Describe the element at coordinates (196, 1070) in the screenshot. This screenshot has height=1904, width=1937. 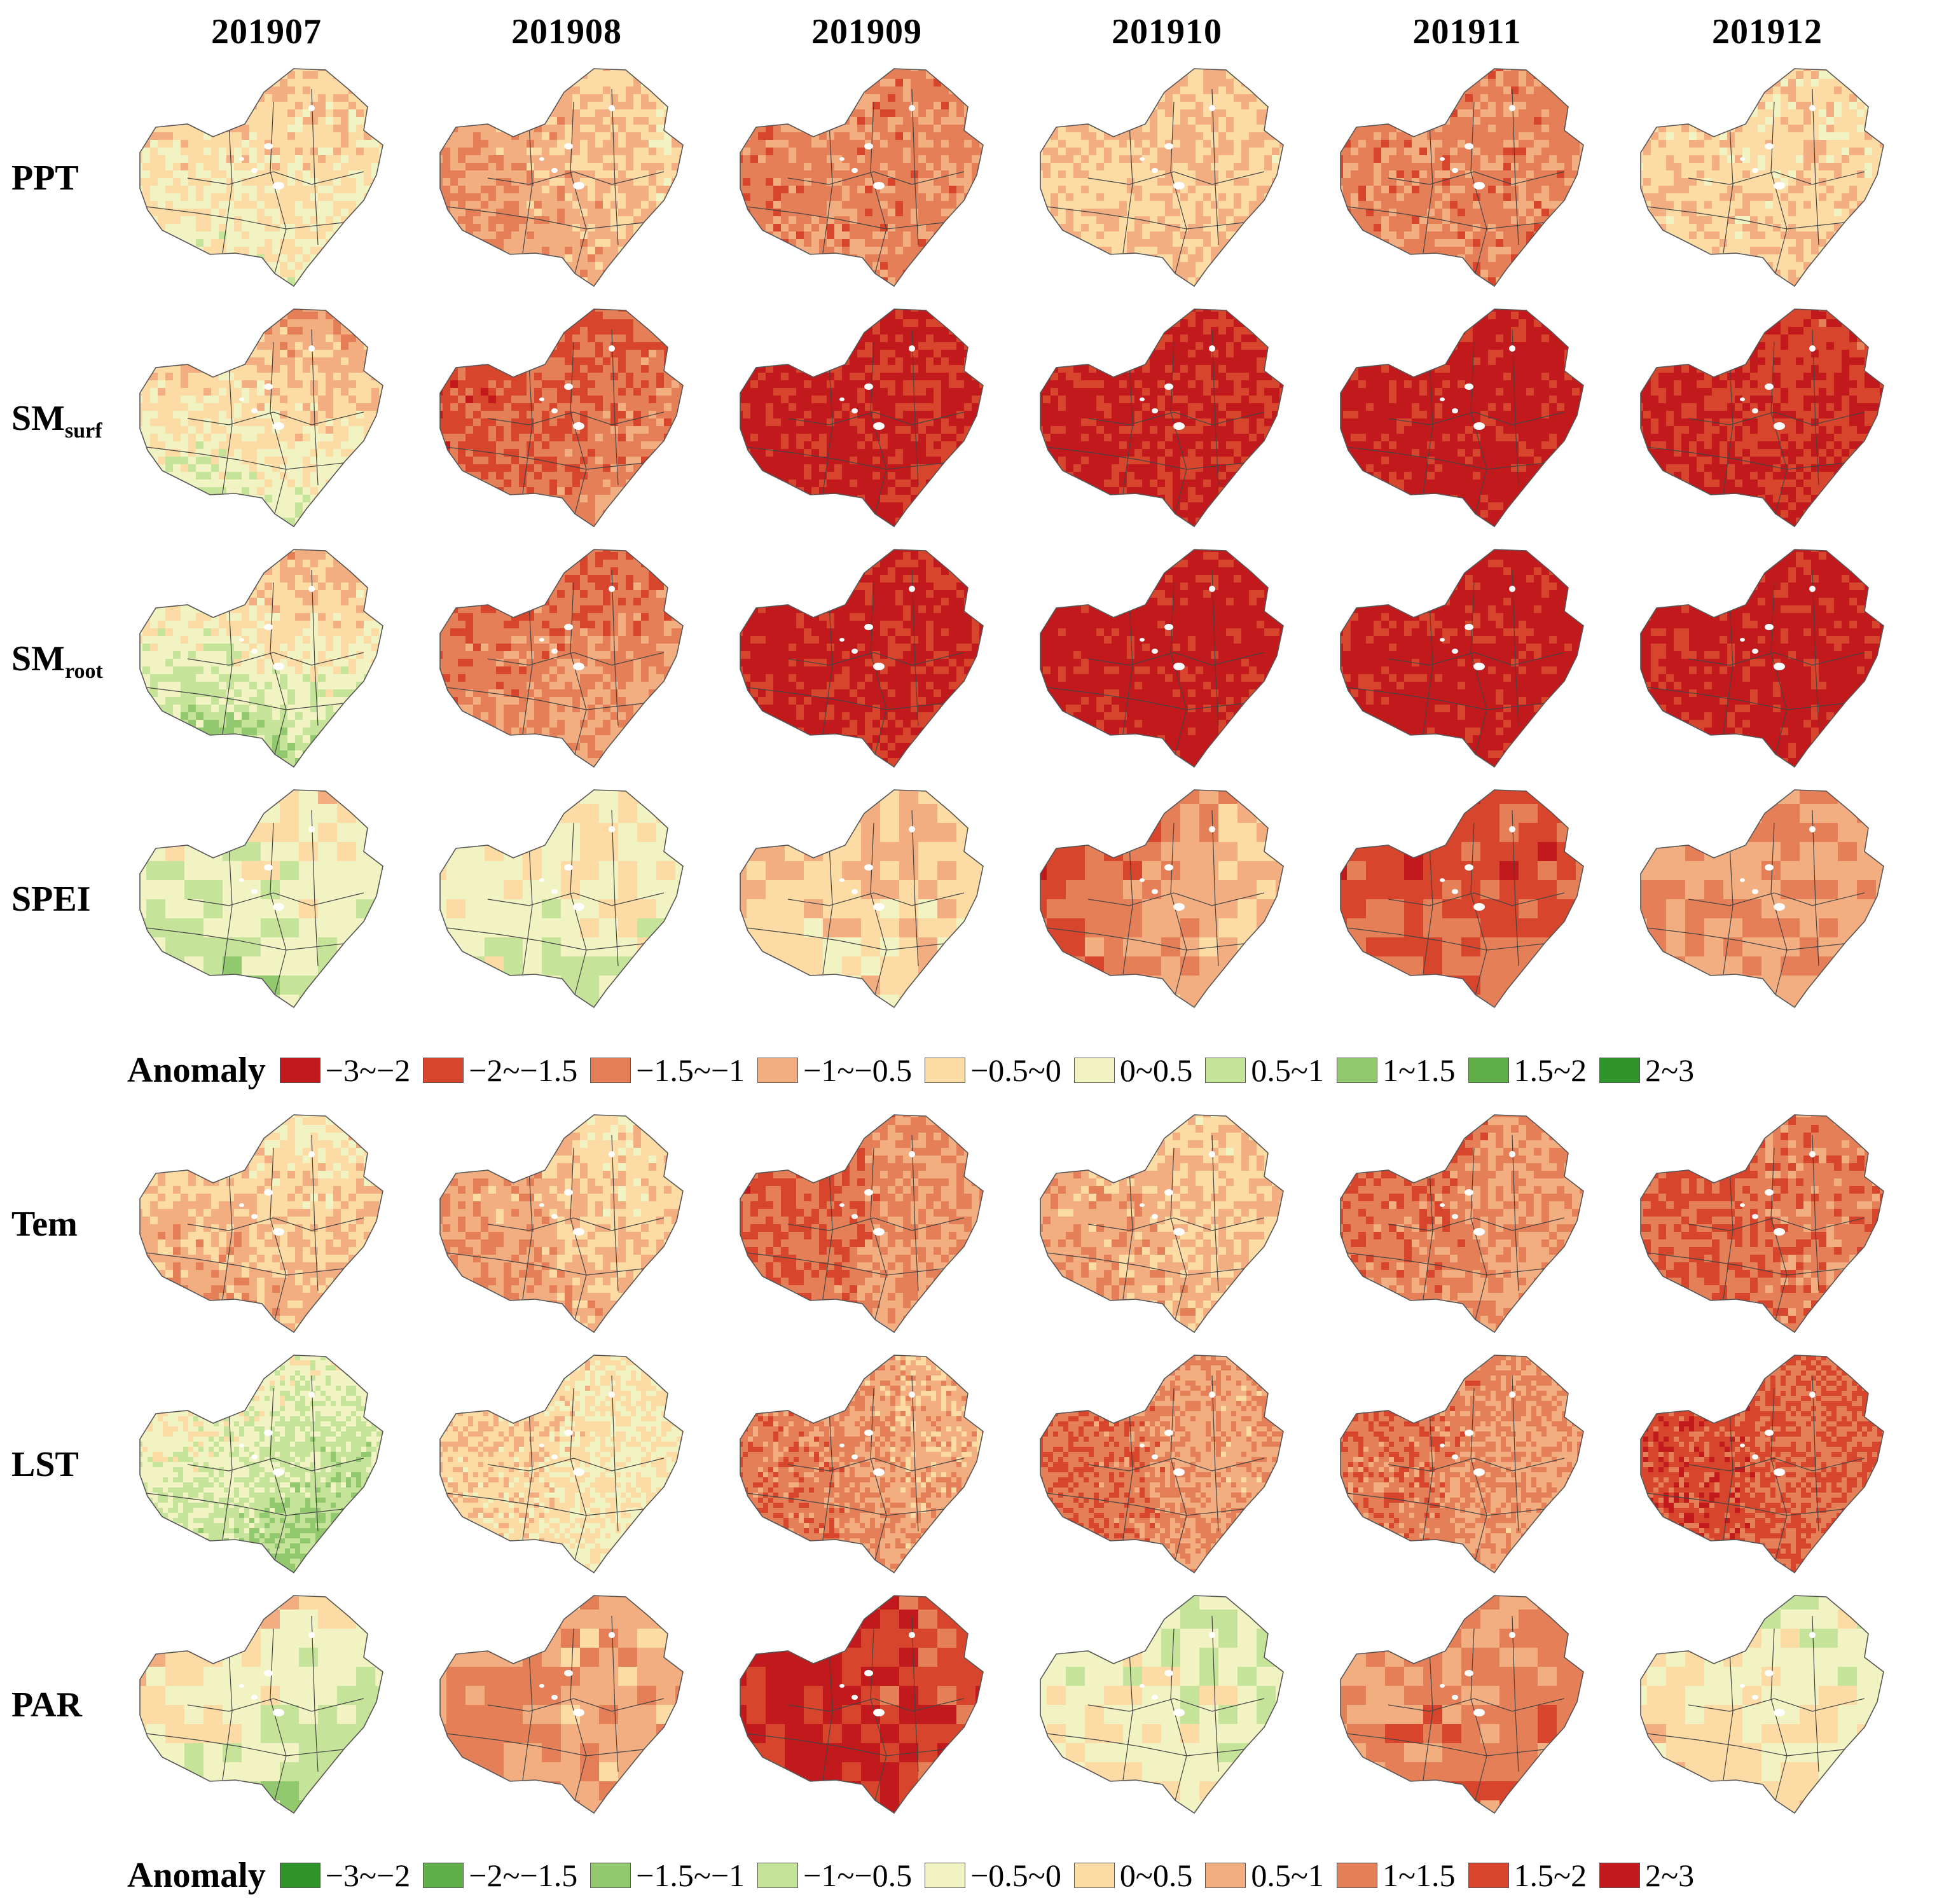
I see `legend-title: Anomaly` at that location.